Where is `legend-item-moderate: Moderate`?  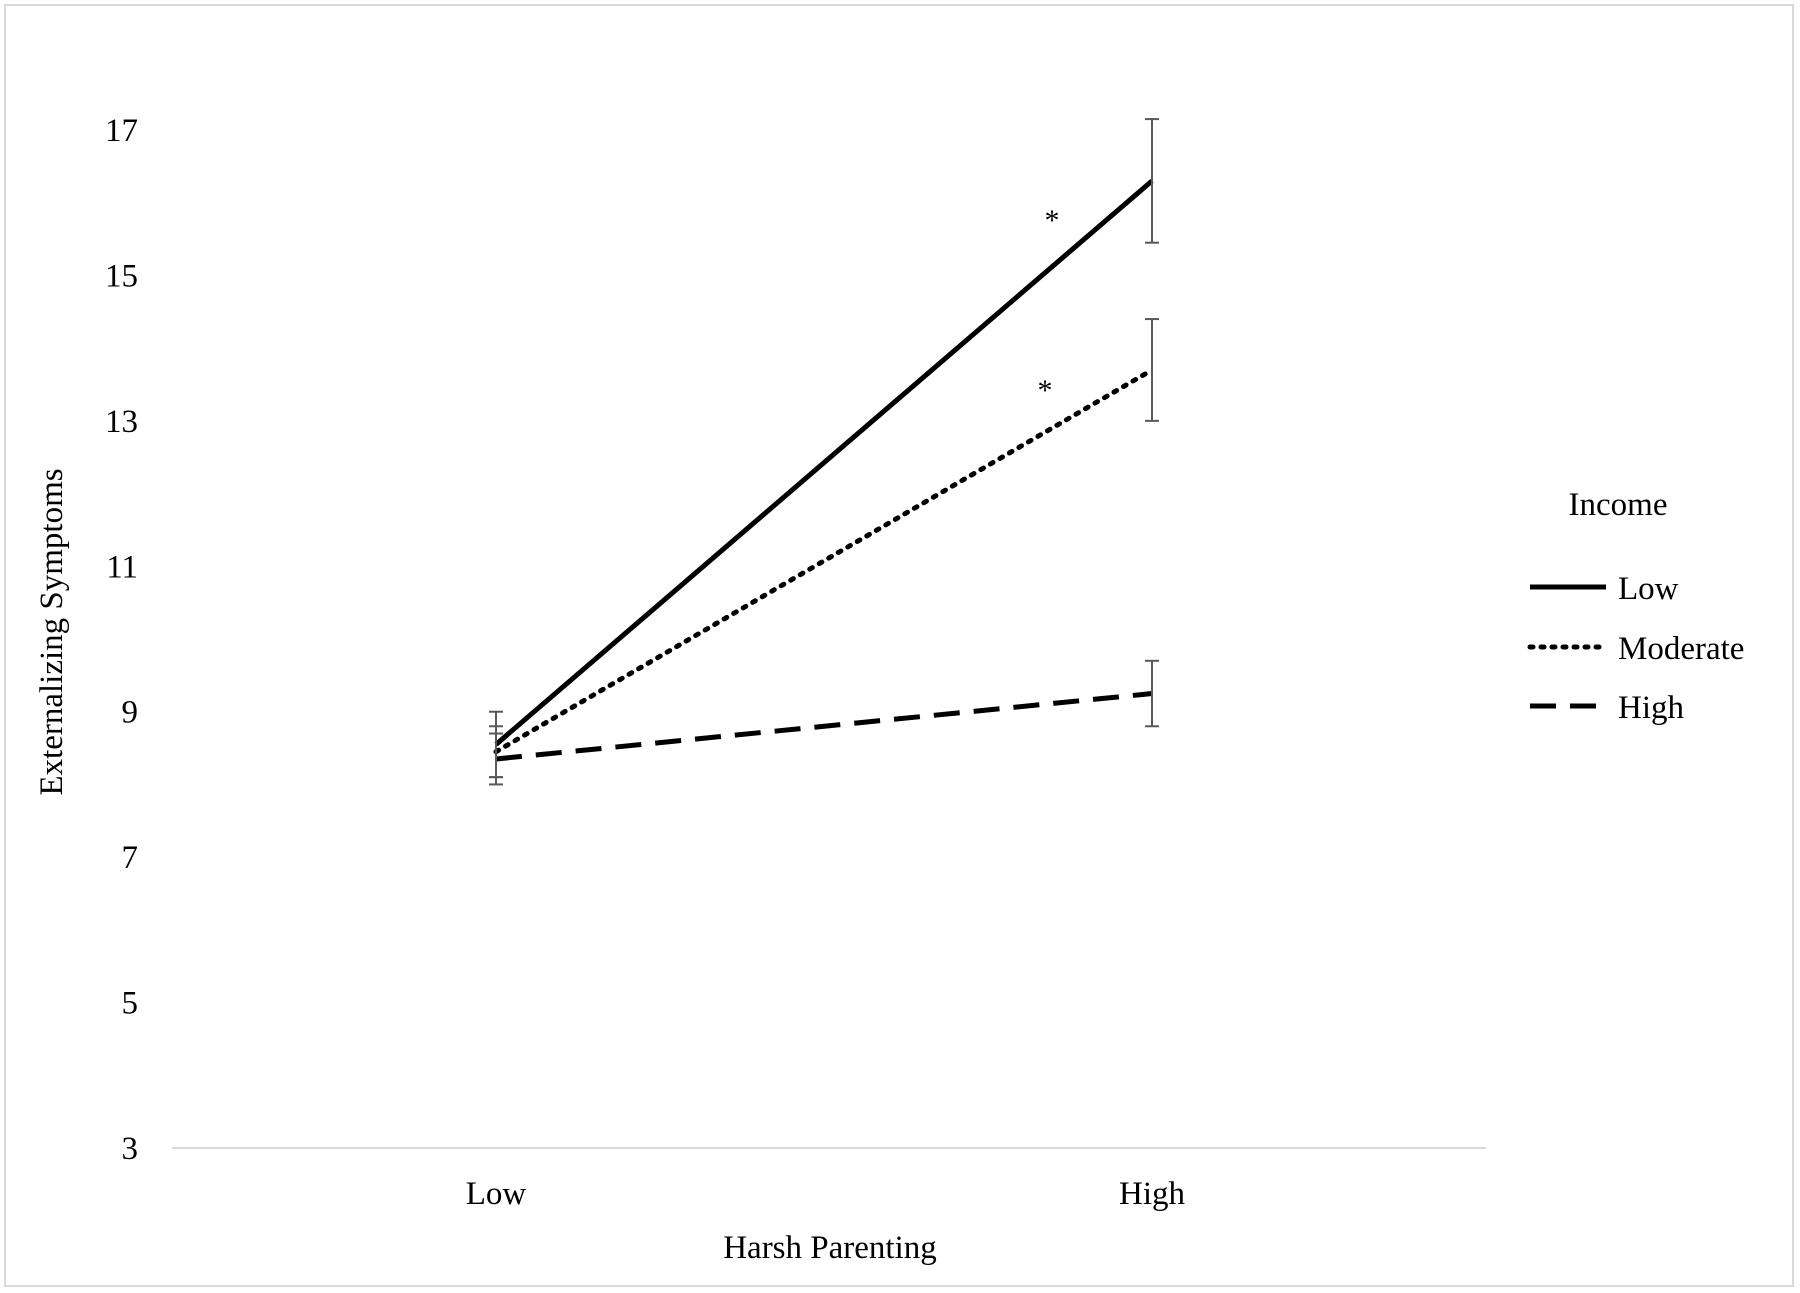
legend-item-moderate: Moderate is located at coordinates (1635, 649).